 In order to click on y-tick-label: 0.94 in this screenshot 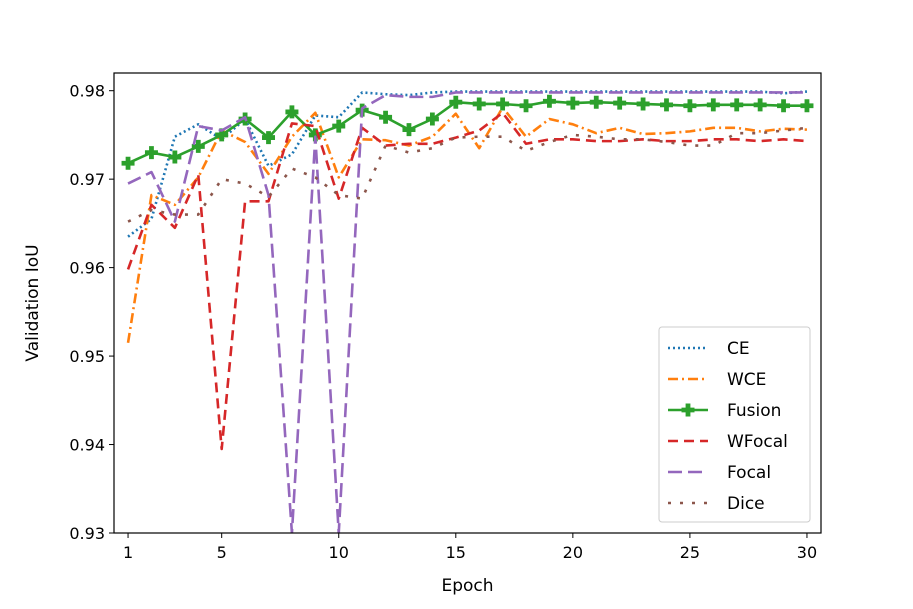, I will do `click(87, 445)`.